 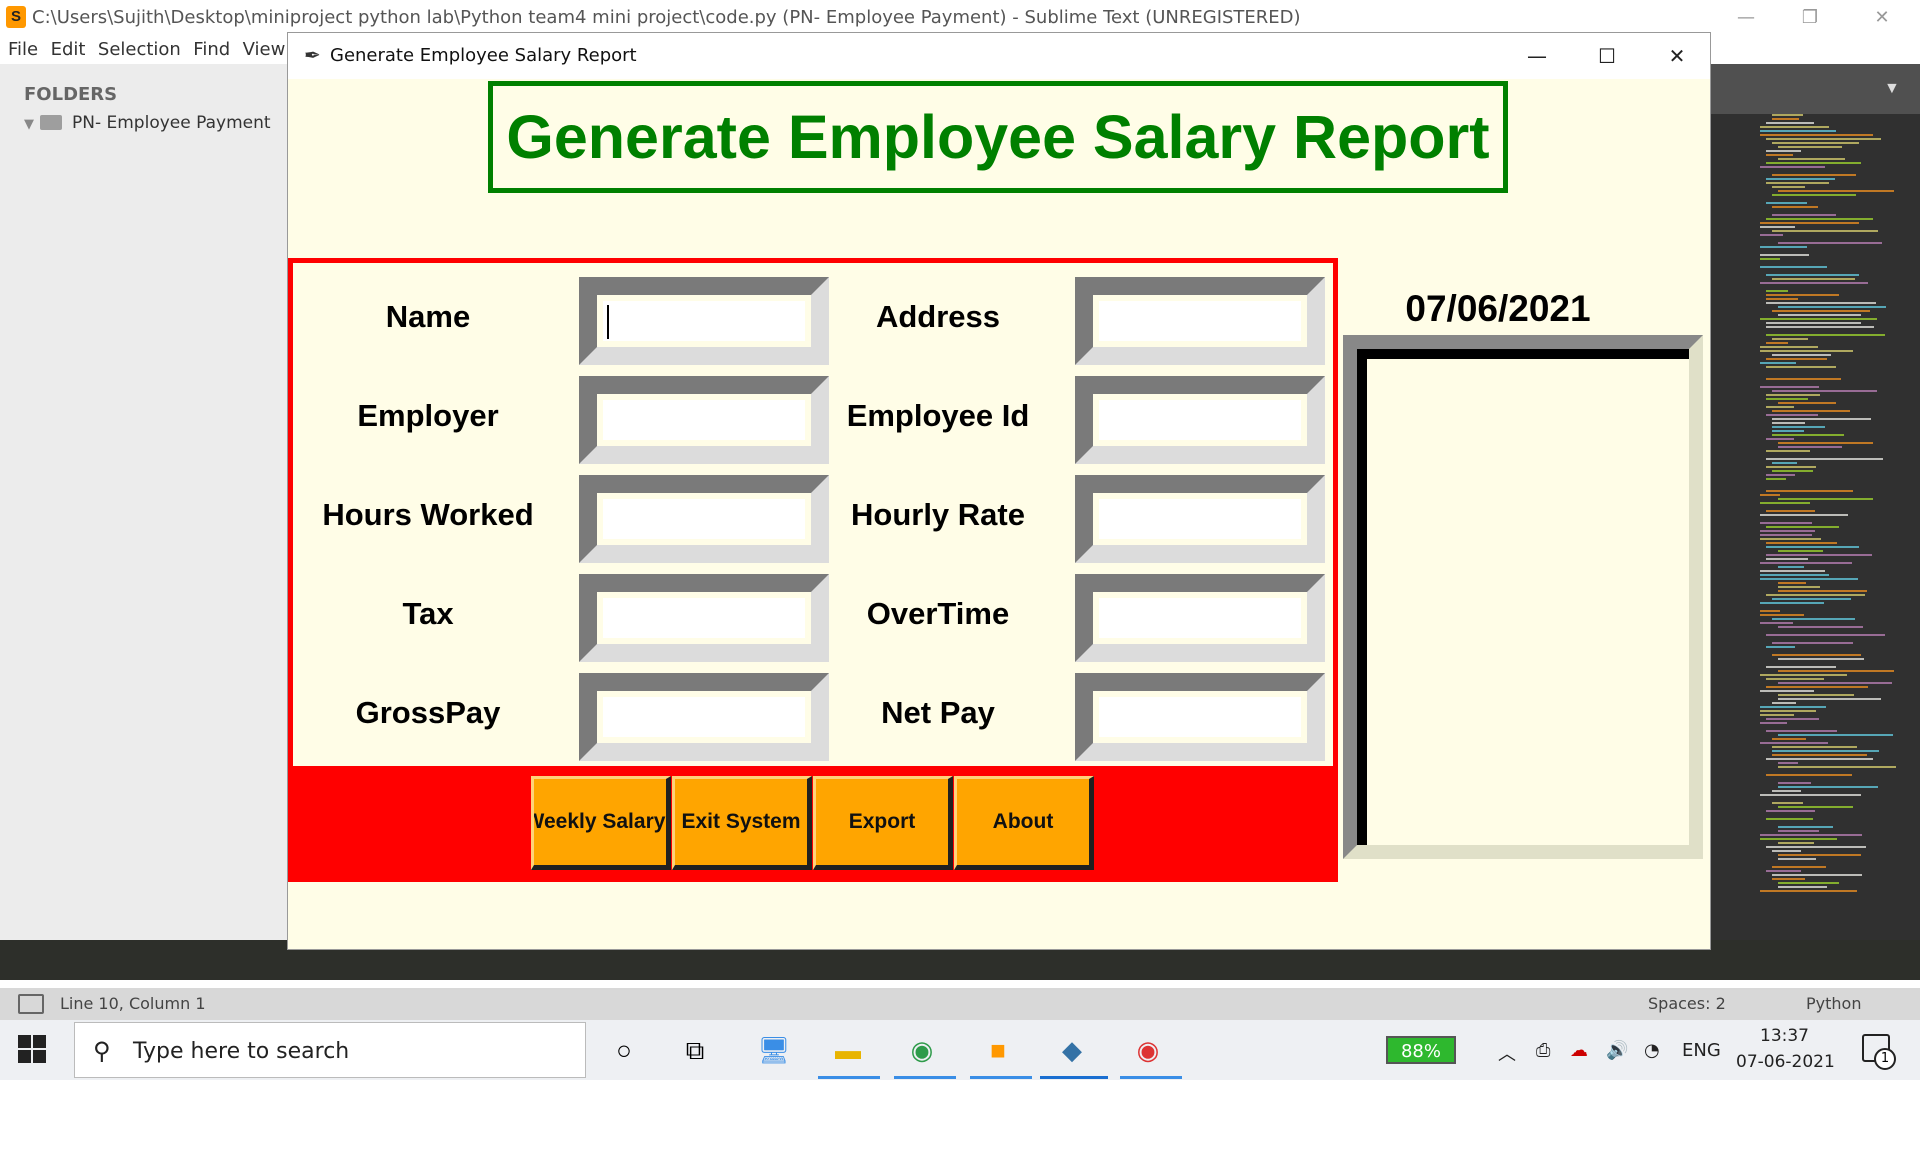 What do you see at coordinates (704, 420) in the screenshot?
I see `employer-input` at bounding box center [704, 420].